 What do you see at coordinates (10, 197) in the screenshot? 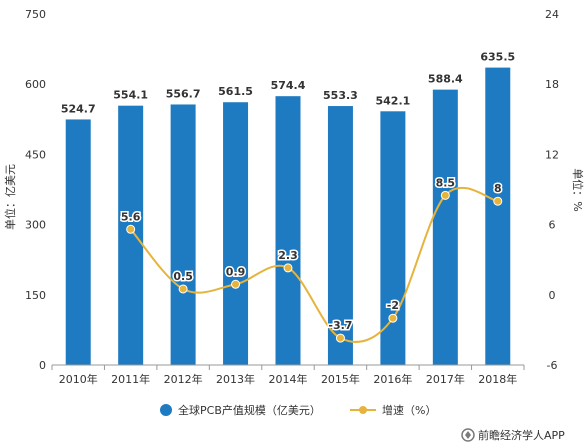
I see `y-axis-left-title: 单位：亿美元` at bounding box center [10, 197].